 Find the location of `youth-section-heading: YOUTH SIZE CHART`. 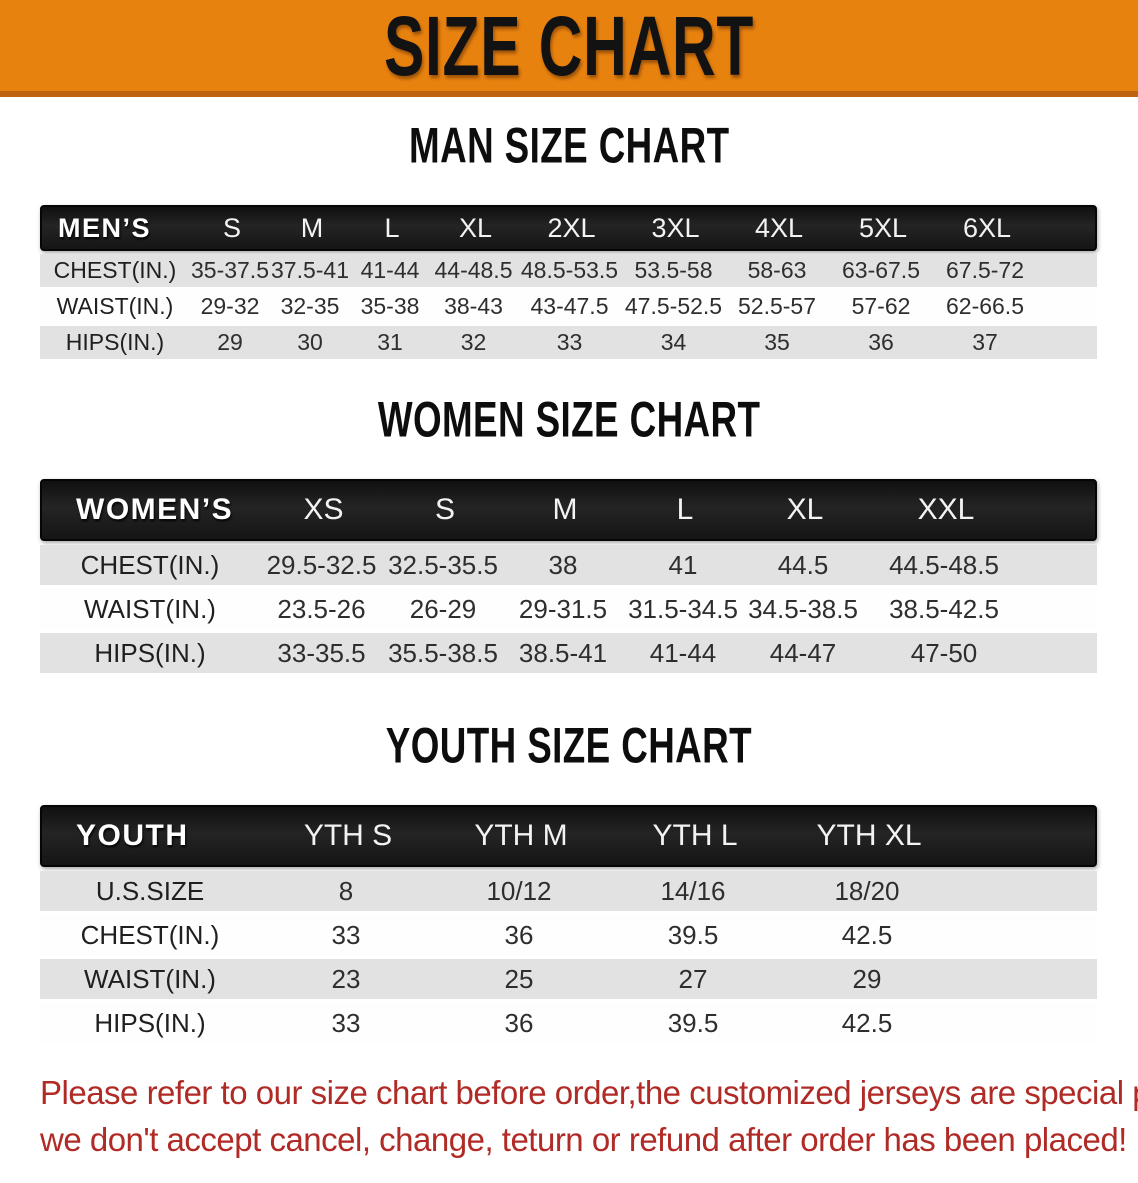

youth-section-heading: YOUTH SIZE CHART is located at coordinates (569, 748).